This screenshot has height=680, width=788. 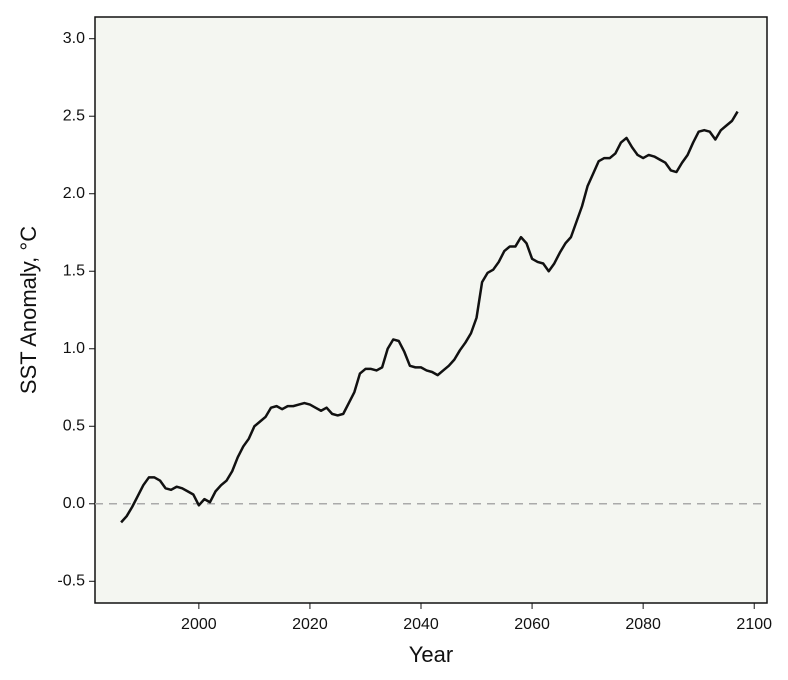 What do you see at coordinates (71, 581) in the screenshot?
I see `y-tick-label: -0.5` at bounding box center [71, 581].